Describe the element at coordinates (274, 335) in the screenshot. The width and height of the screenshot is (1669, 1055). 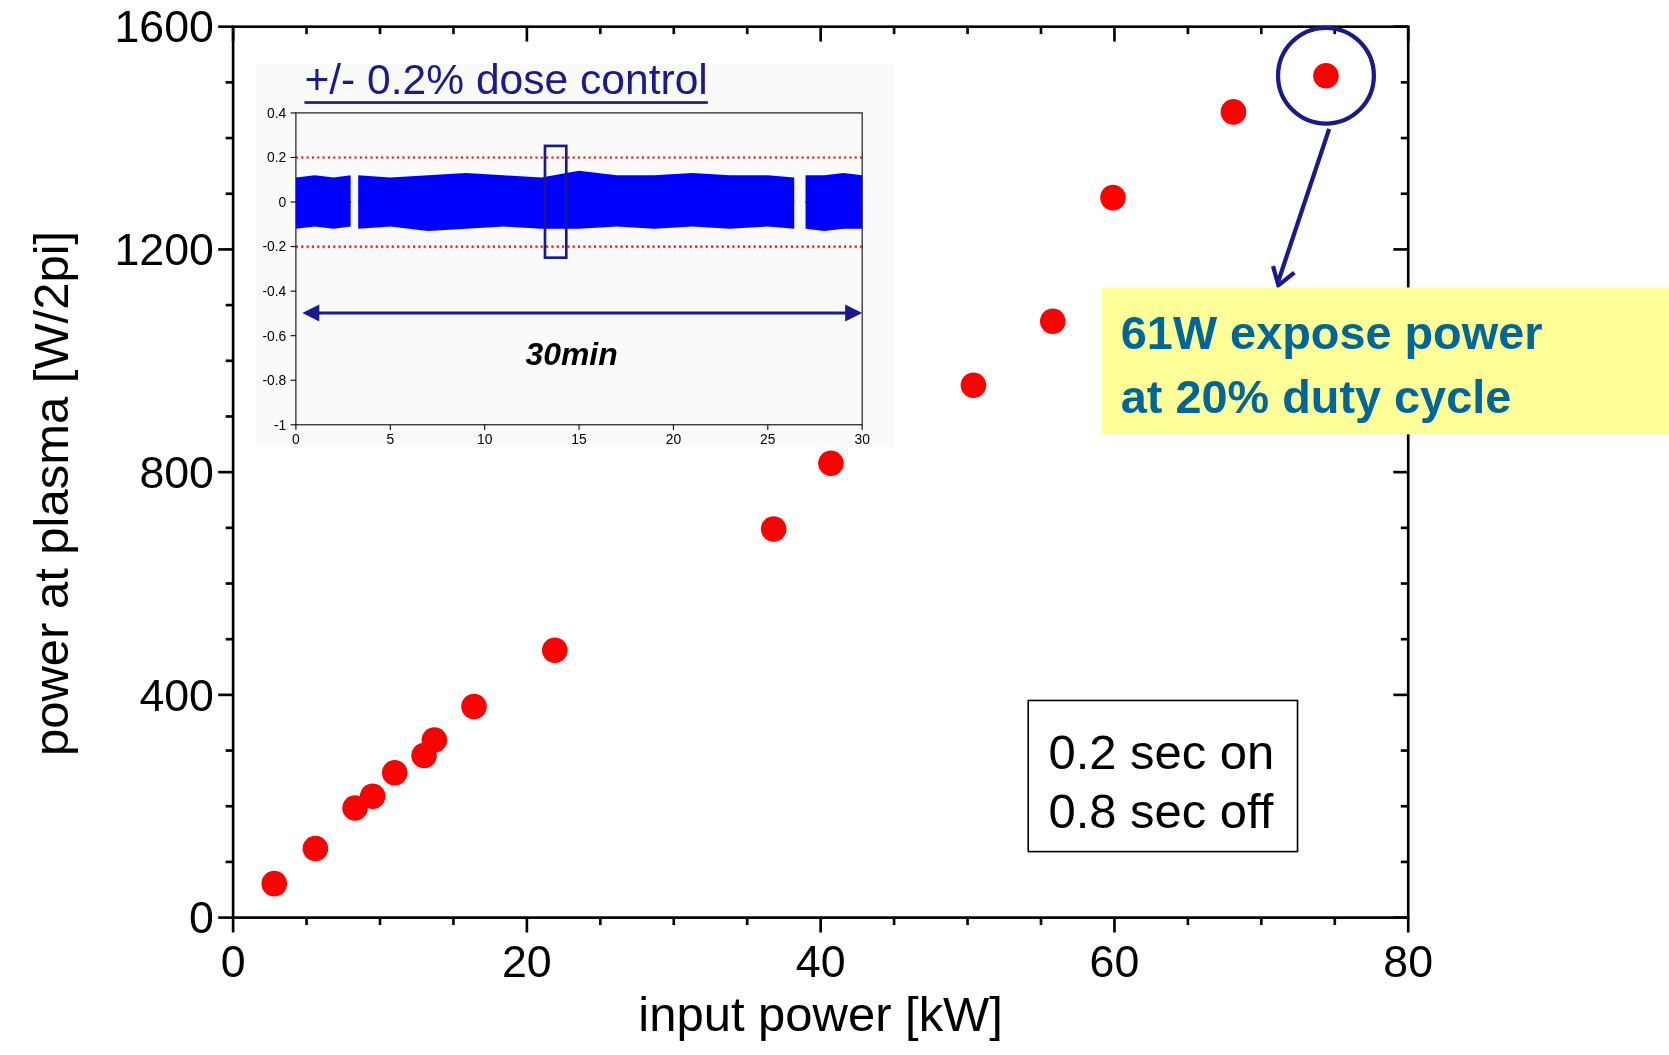
I see `y-tick-label: -0.6` at that location.